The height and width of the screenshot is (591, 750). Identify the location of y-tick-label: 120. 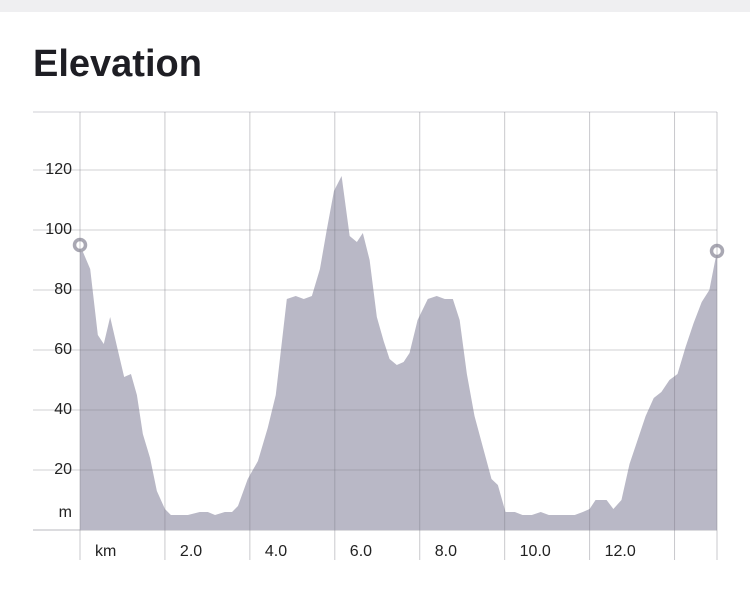
(58, 169).